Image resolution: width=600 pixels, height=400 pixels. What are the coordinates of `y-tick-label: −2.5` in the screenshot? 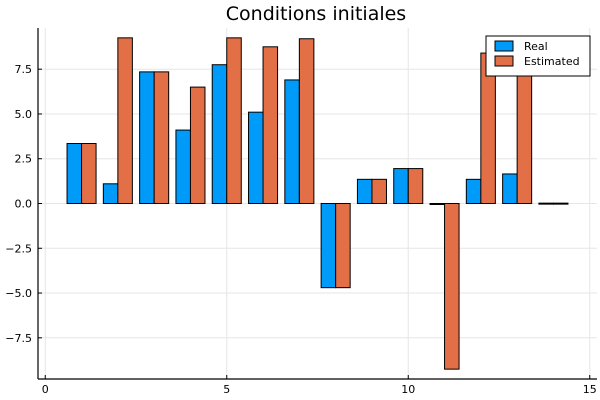 It's located at (18, 248).